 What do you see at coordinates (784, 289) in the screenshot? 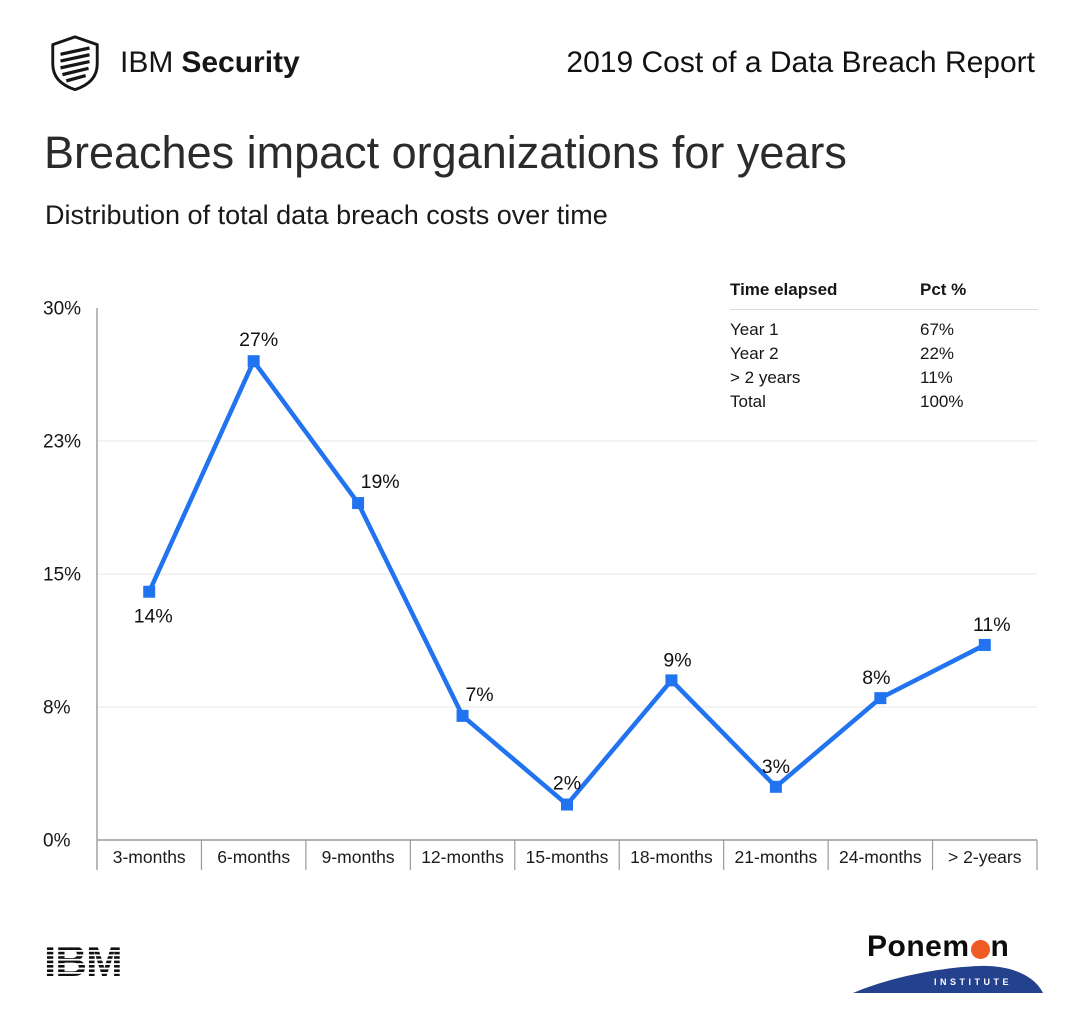
I see `summary-header-time-elapsed: Time elapsed` at bounding box center [784, 289].